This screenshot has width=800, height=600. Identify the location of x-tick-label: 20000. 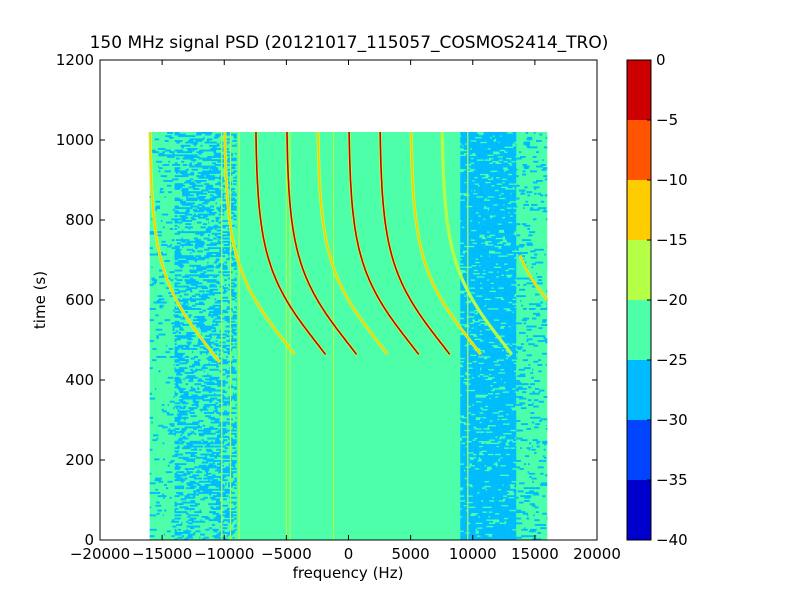
(597, 554).